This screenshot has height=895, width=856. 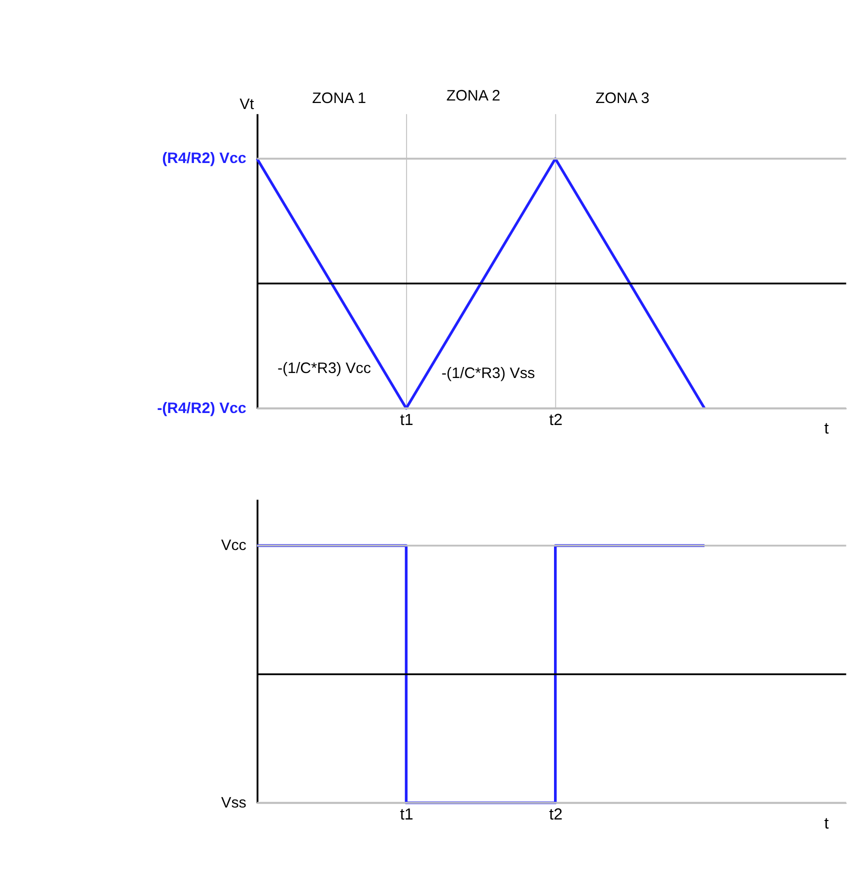 I want to click on text: ZONA 1, so click(x=339, y=99).